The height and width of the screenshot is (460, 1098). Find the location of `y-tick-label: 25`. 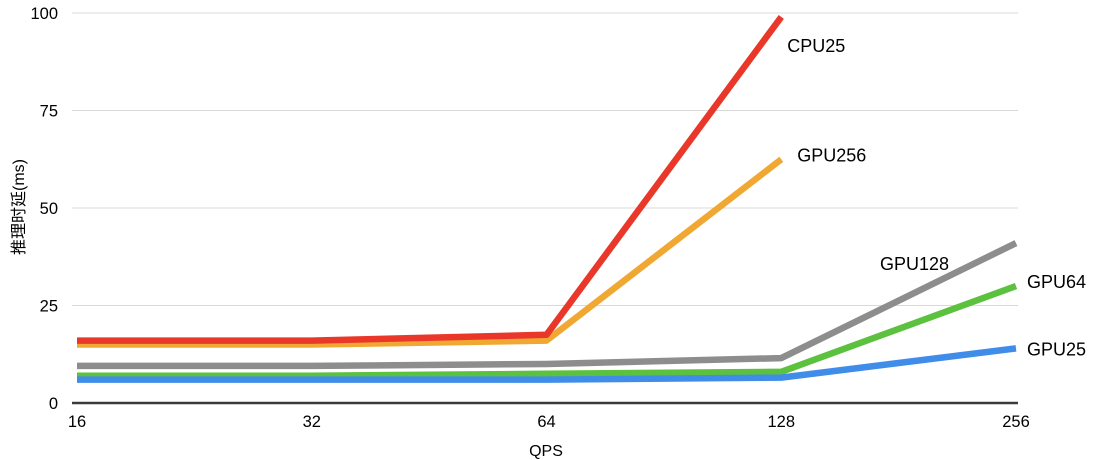

y-tick-label: 25 is located at coordinates (49, 307).